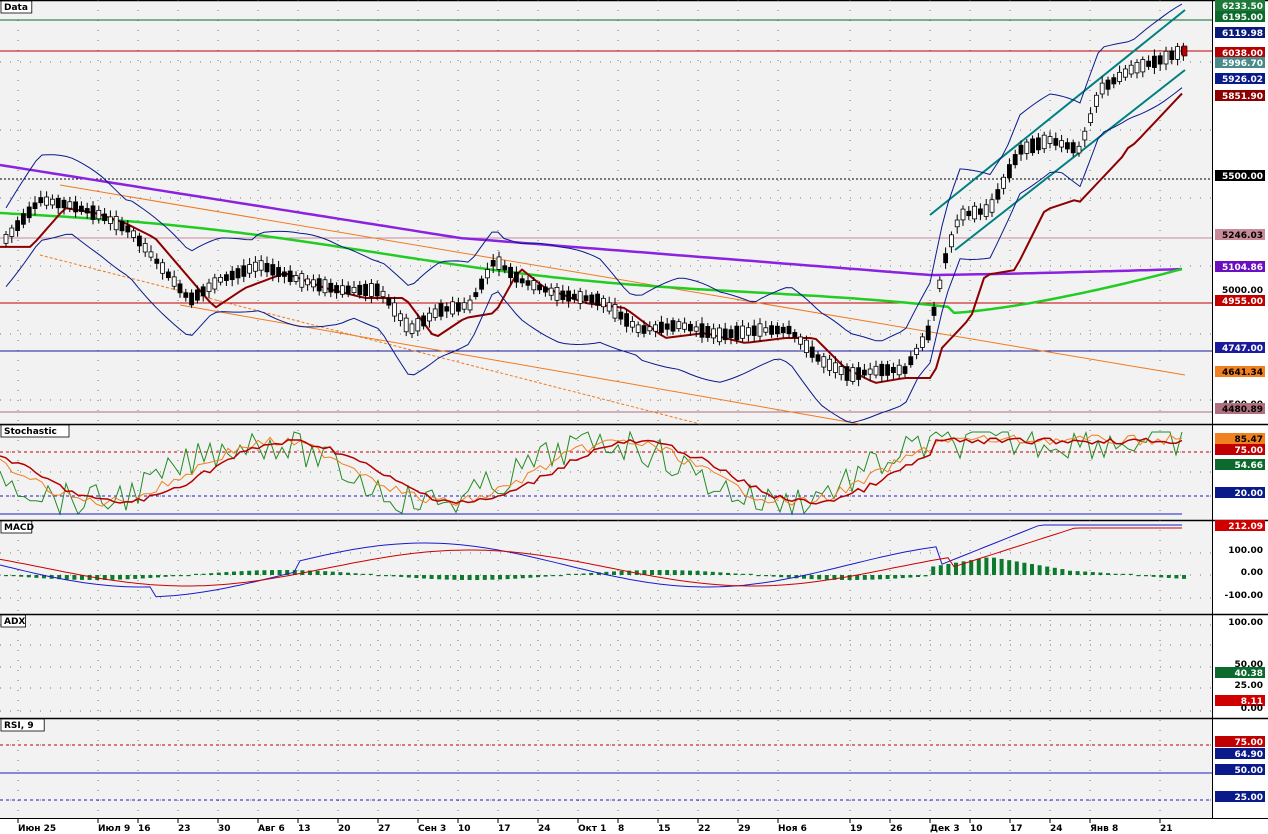  What do you see at coordinates (606, 666) in the screenshot?
I see `adx-panel-bg` at bounding box center [606, 666].